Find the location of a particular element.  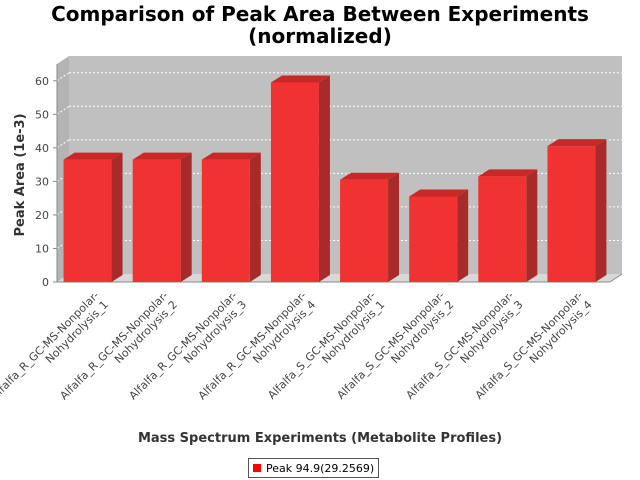

x-tick-label-line: Alfalfa_R_GC-MS-Nonpolar- is located at coordinates (51, 345).